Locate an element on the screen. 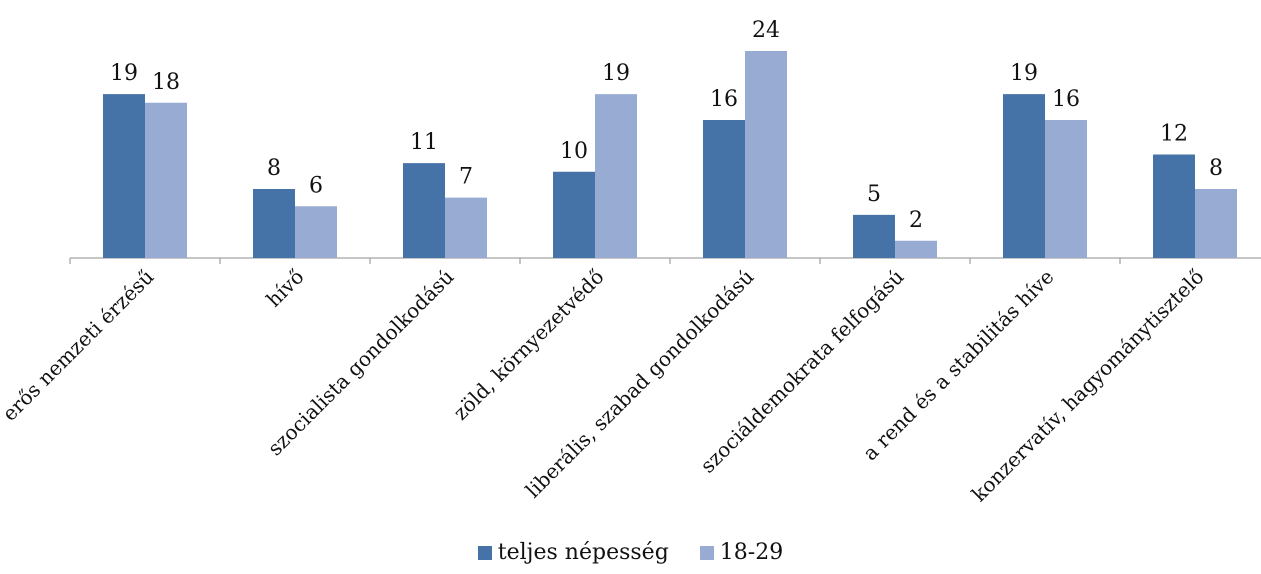 The width and height of the screenshot is (1261, 574). legend-item-total: teljes népesség is located at coordinates (573, 552).